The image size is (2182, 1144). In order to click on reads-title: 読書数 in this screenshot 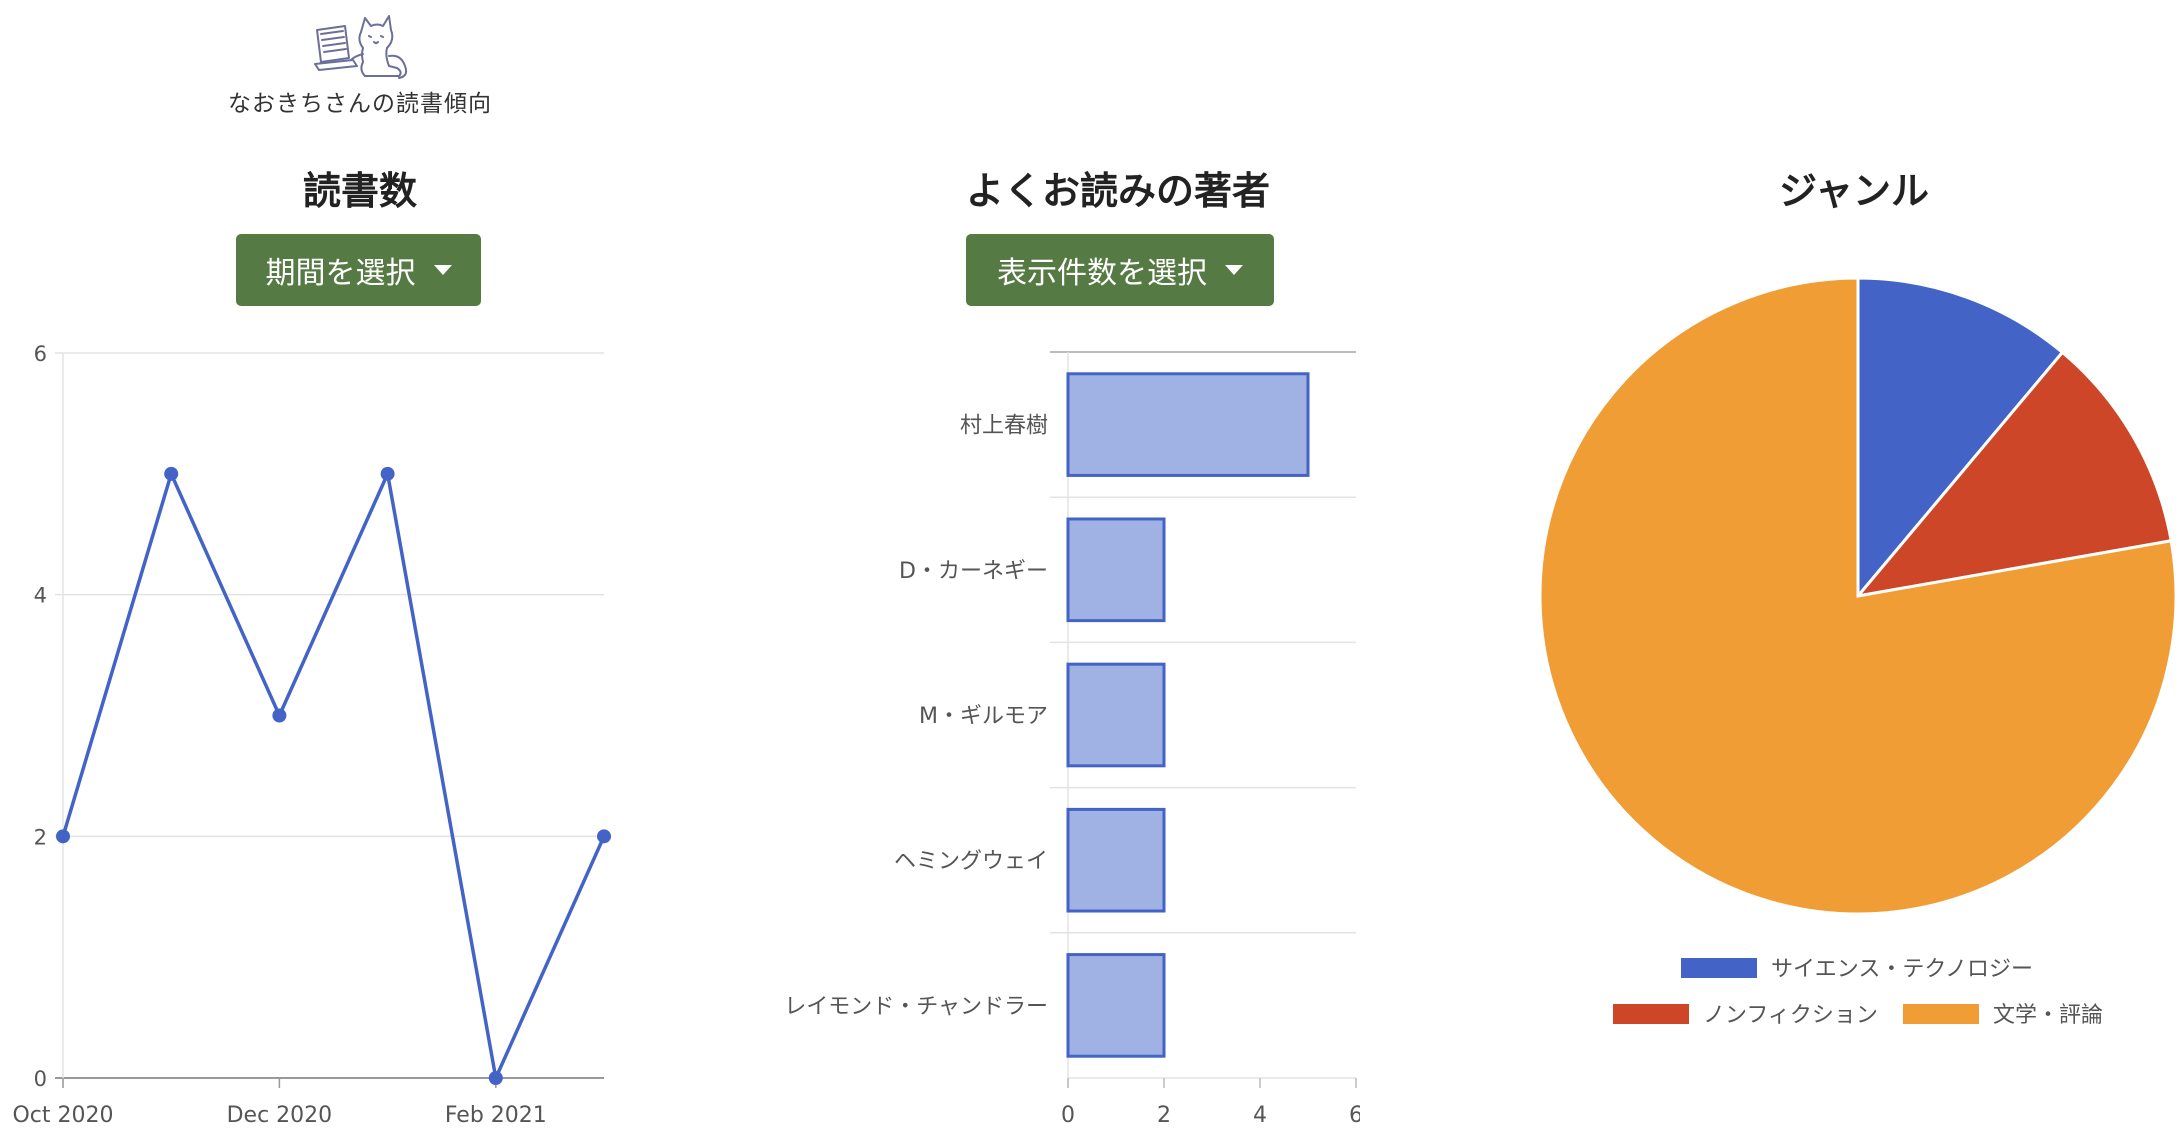, I will do `click(359, 190)`.